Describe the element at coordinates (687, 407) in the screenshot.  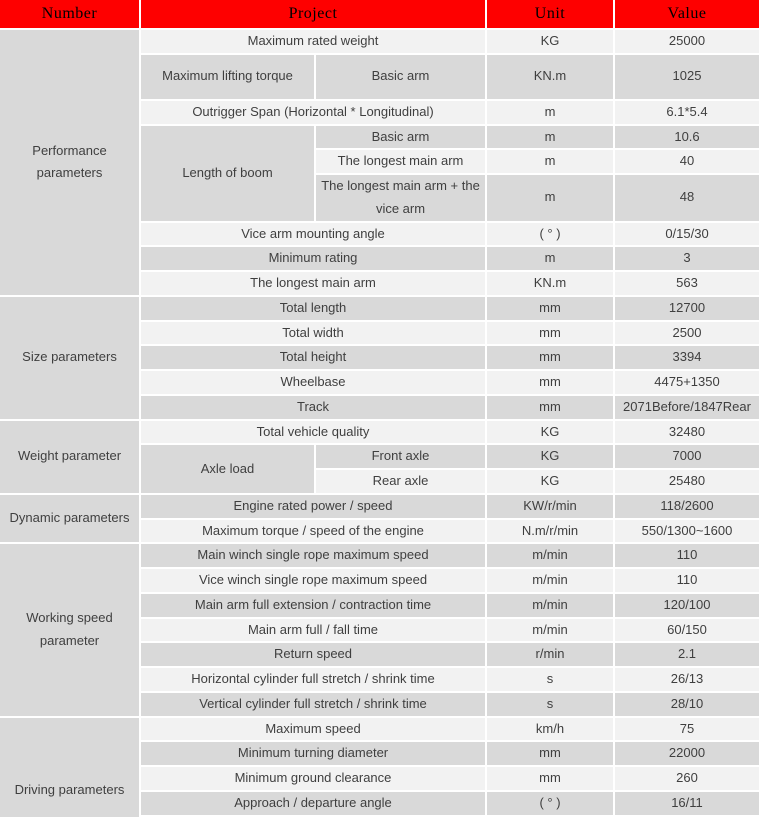
I see `cell-value: 2071Before/1847Rear` at that location.